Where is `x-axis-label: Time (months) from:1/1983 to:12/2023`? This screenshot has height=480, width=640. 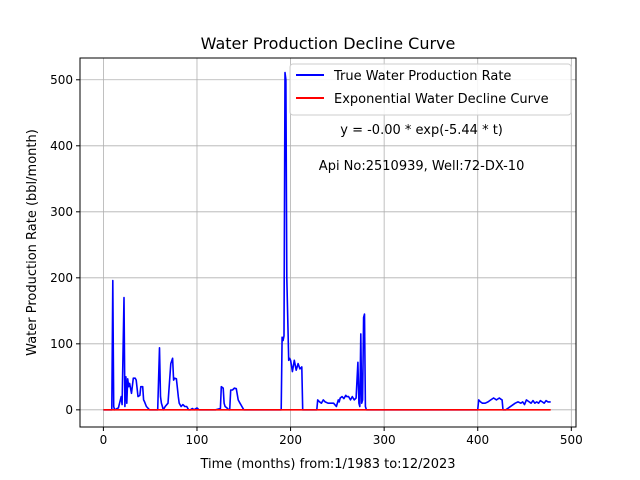 x-axis-label: Time (months) from:1/1983 to:12/2023 is located at coordinates (327, 464).